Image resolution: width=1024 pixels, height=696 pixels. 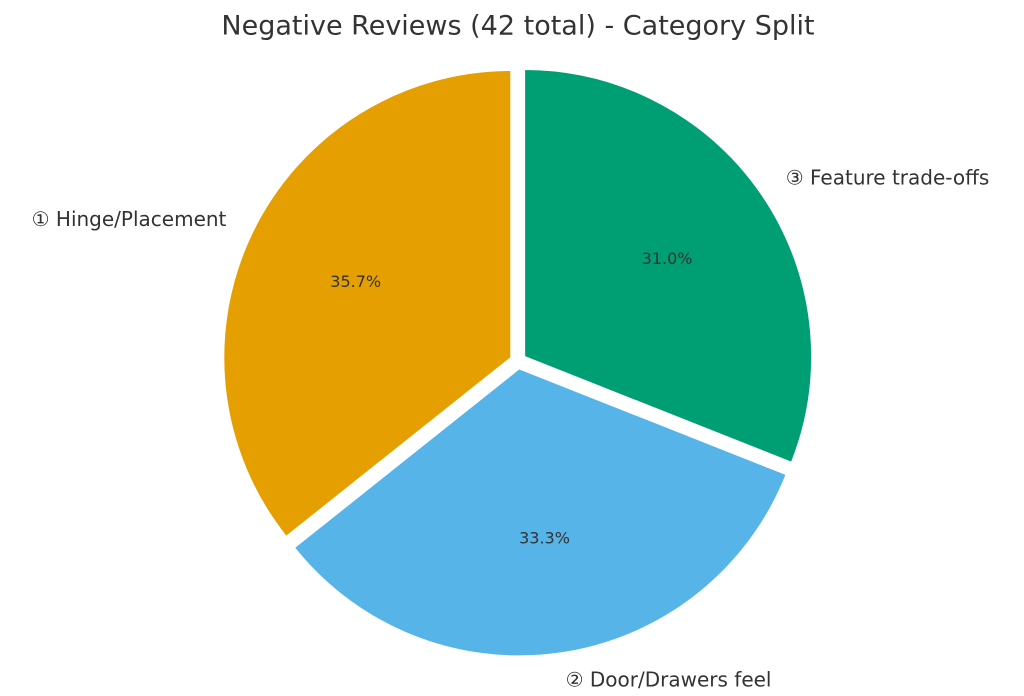 What do you see at coordinates (669, 680) in the screenshot?
I see `category-label: ② Door/Drawers feel` at bounding box center [669, 680].